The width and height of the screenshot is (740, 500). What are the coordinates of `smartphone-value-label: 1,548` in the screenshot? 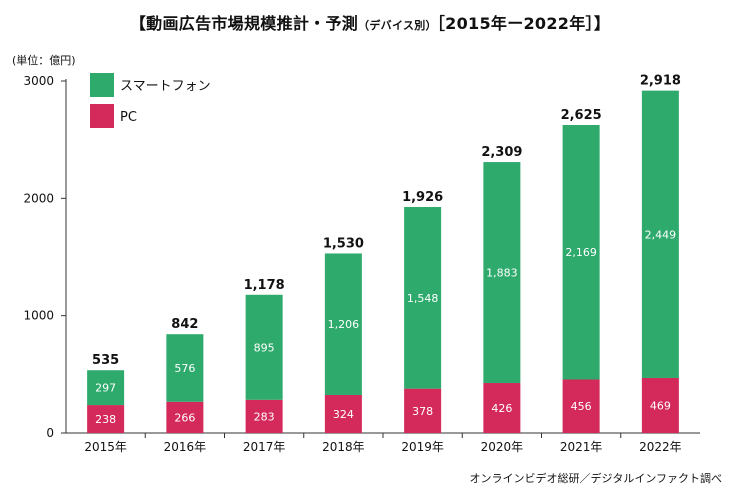 It's located at (423, 298).